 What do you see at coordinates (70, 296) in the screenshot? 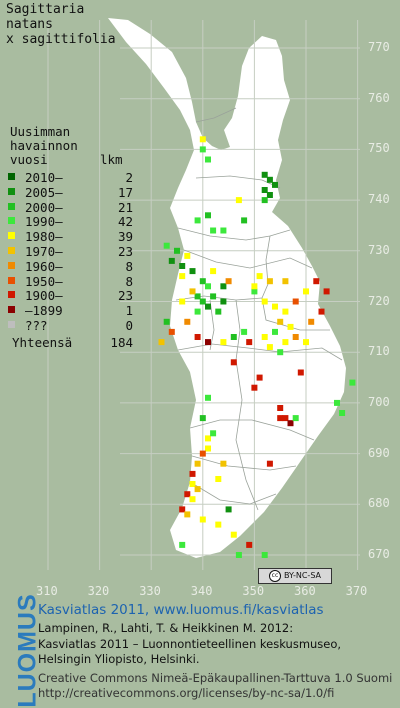
I see `legend-row: 1900– 23` at bounding box center [70, 296].